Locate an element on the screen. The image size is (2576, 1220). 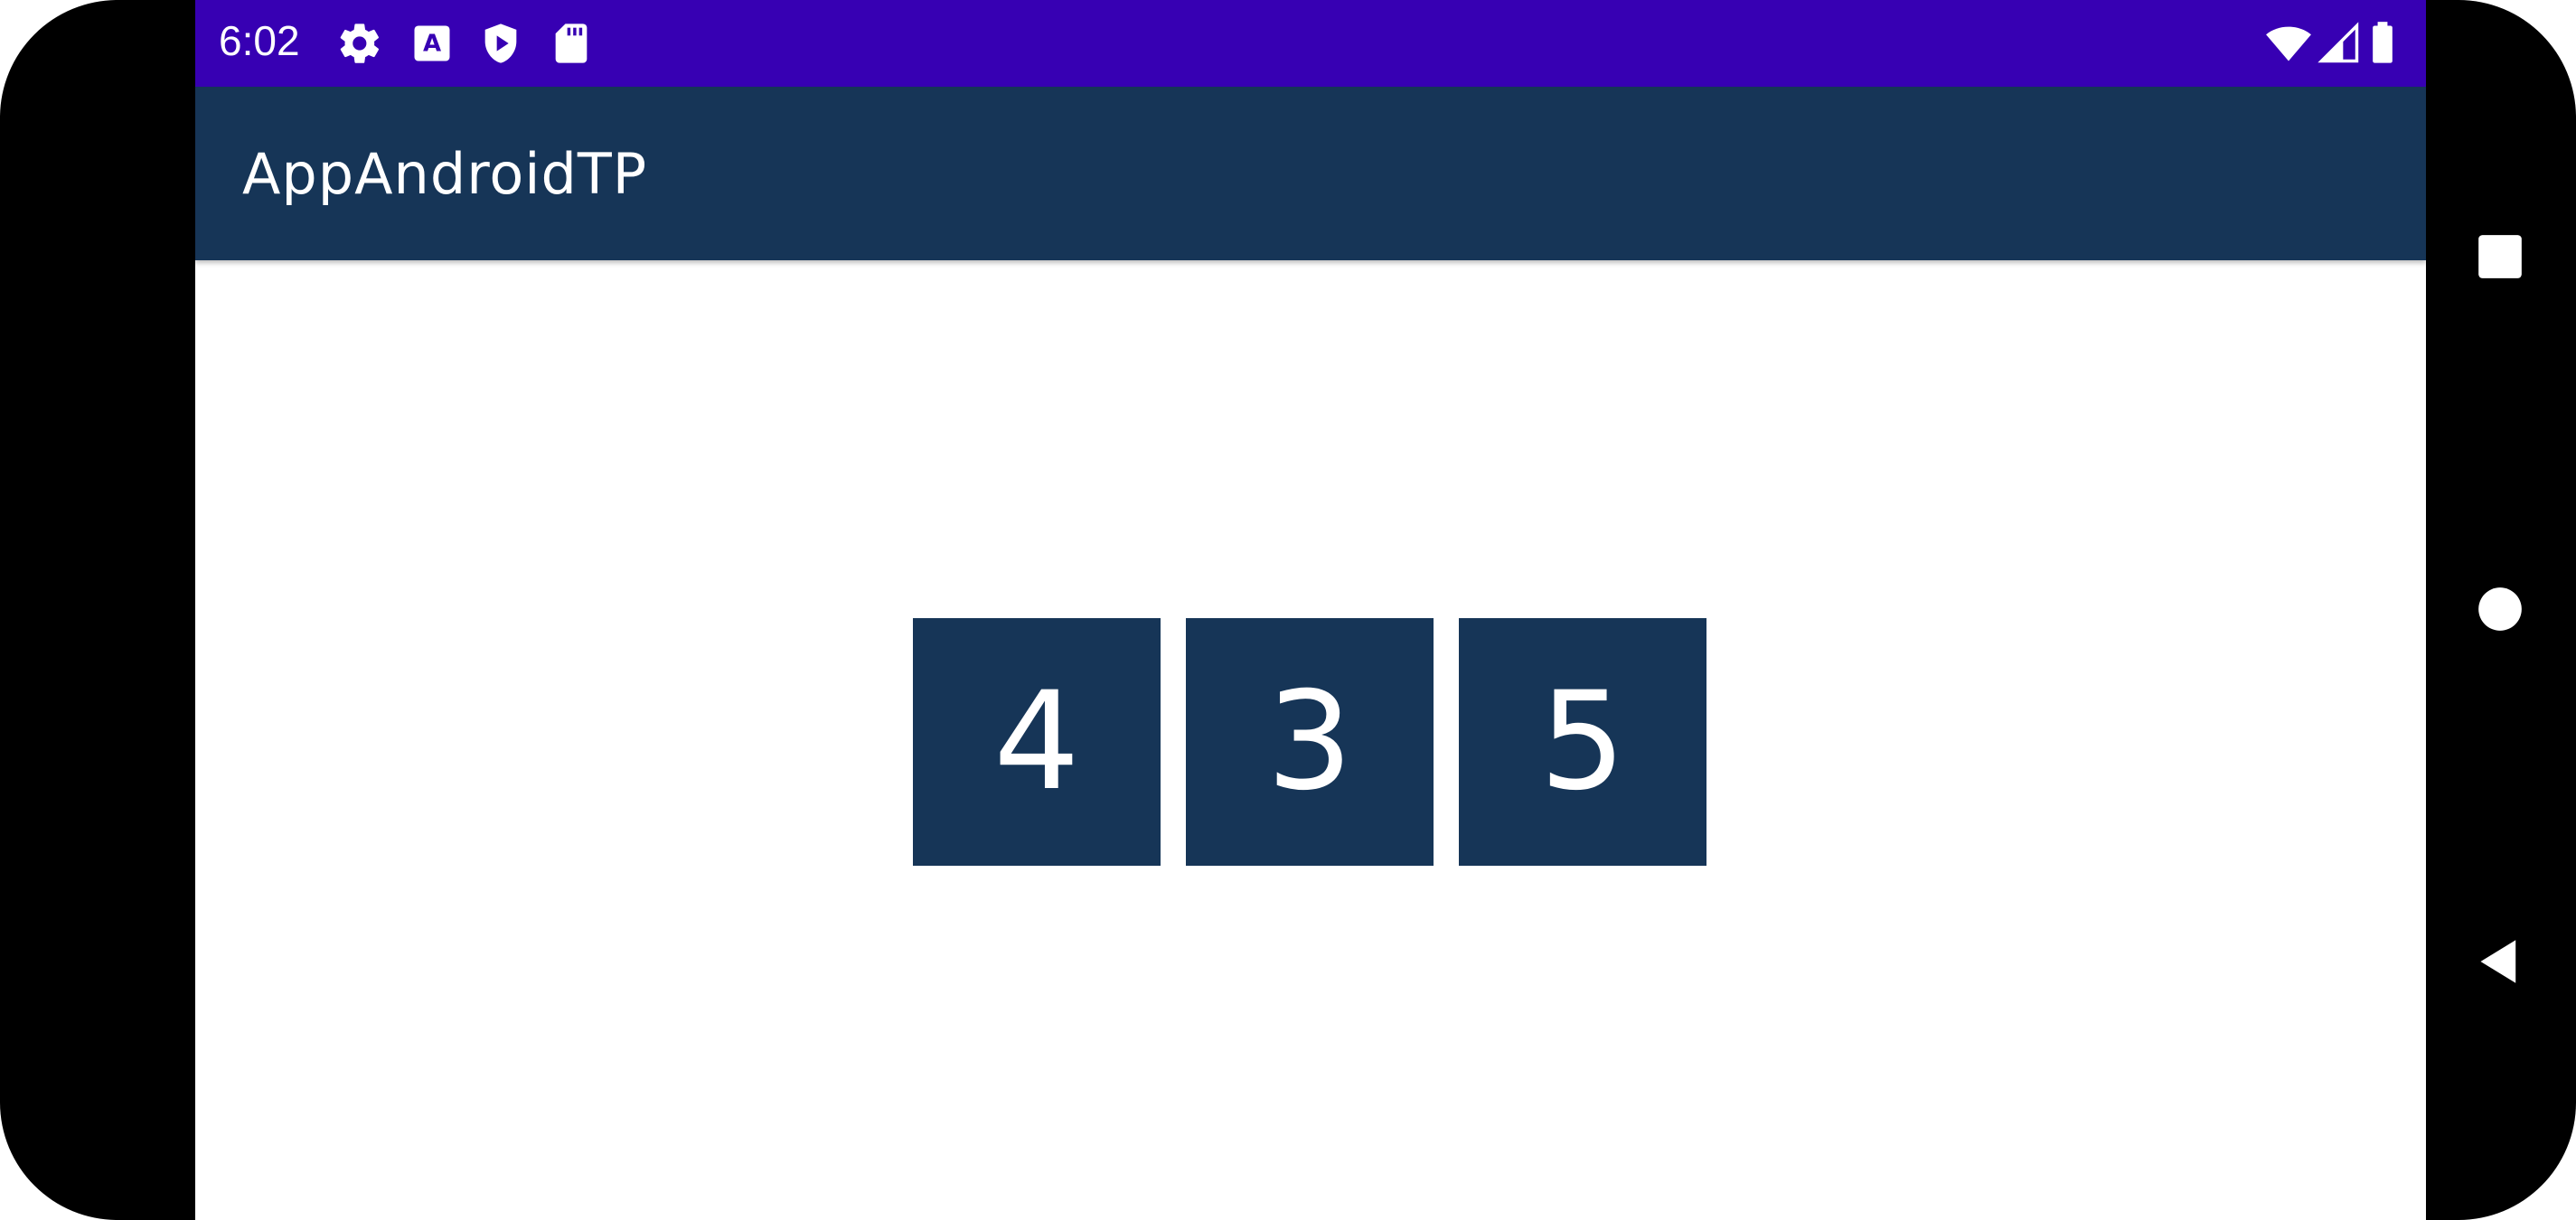
number-tile: 4 is located at coordinates (1037, 742).